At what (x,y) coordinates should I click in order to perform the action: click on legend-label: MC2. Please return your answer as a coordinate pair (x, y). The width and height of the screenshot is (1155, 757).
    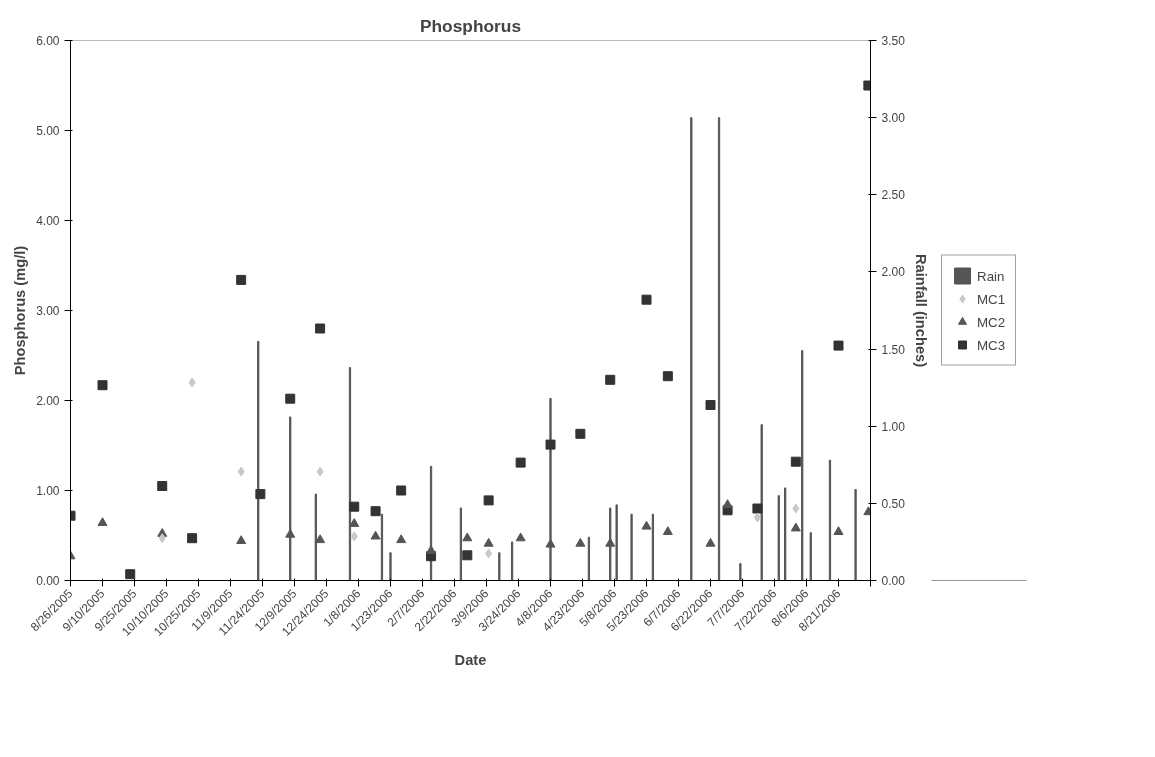
    Looking at the image, I should click on (991, 321).